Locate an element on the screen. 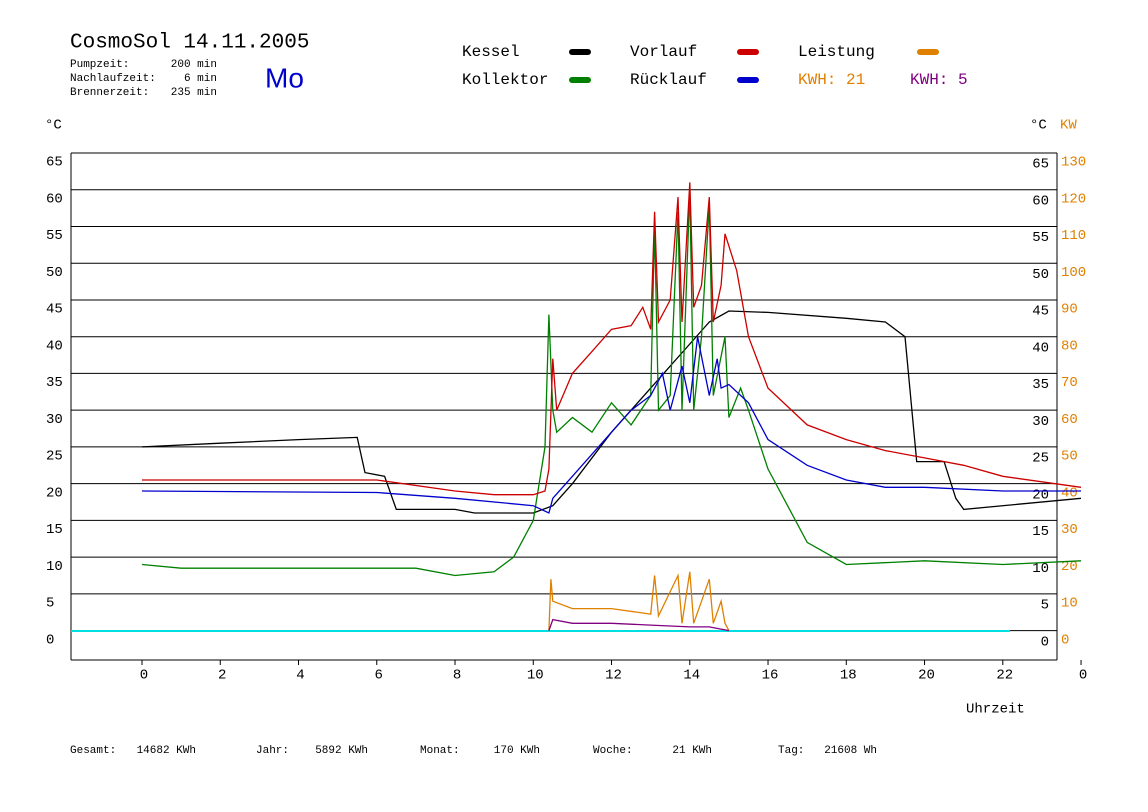 The height and width of the screenshot is (812, 1148). footer-value: 14682 KWh is located at coordinates (166, 751).